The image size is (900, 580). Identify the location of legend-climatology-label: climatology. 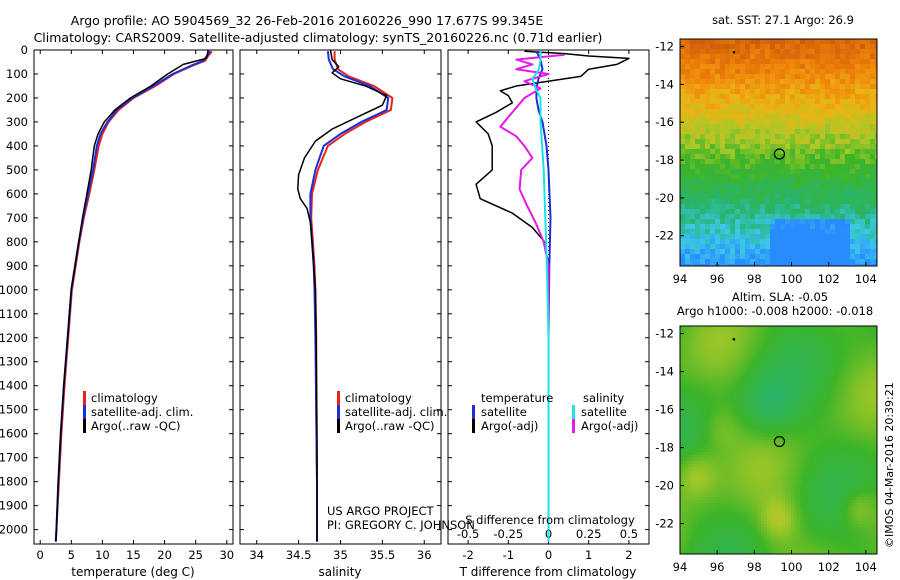
(378, 398).